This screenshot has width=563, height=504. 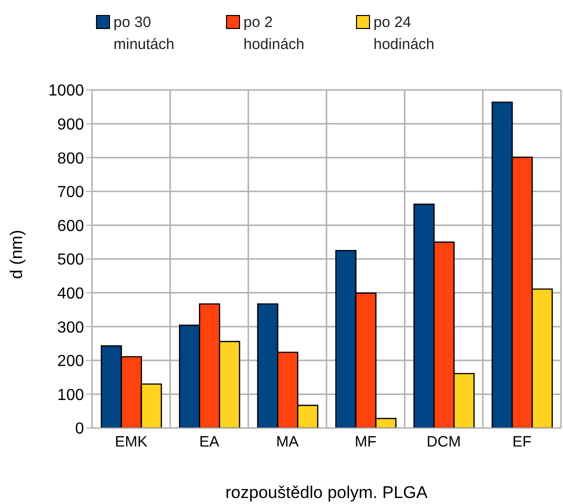 I want to click on x-tick-label: MF, so click(x=365, y=442).